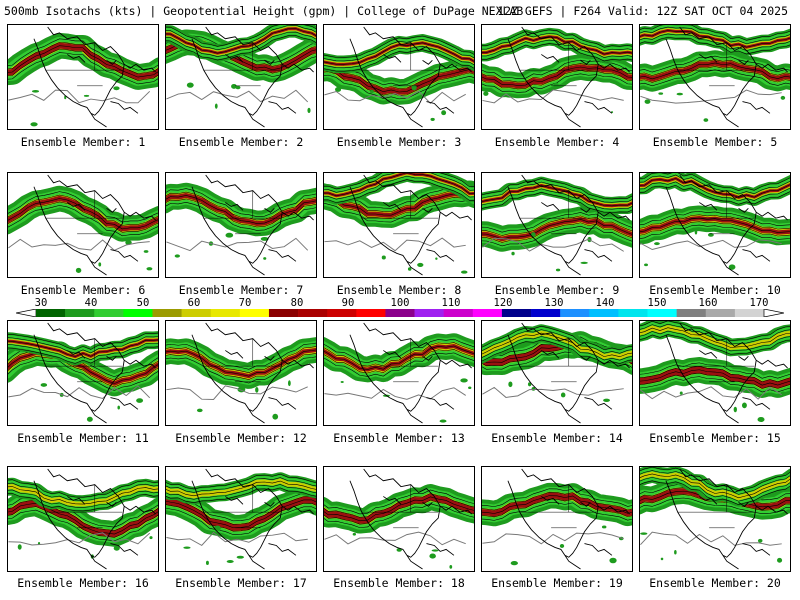  I want to click on ensemble-member-label: Ensemble Member: 10, so click(715, 290).